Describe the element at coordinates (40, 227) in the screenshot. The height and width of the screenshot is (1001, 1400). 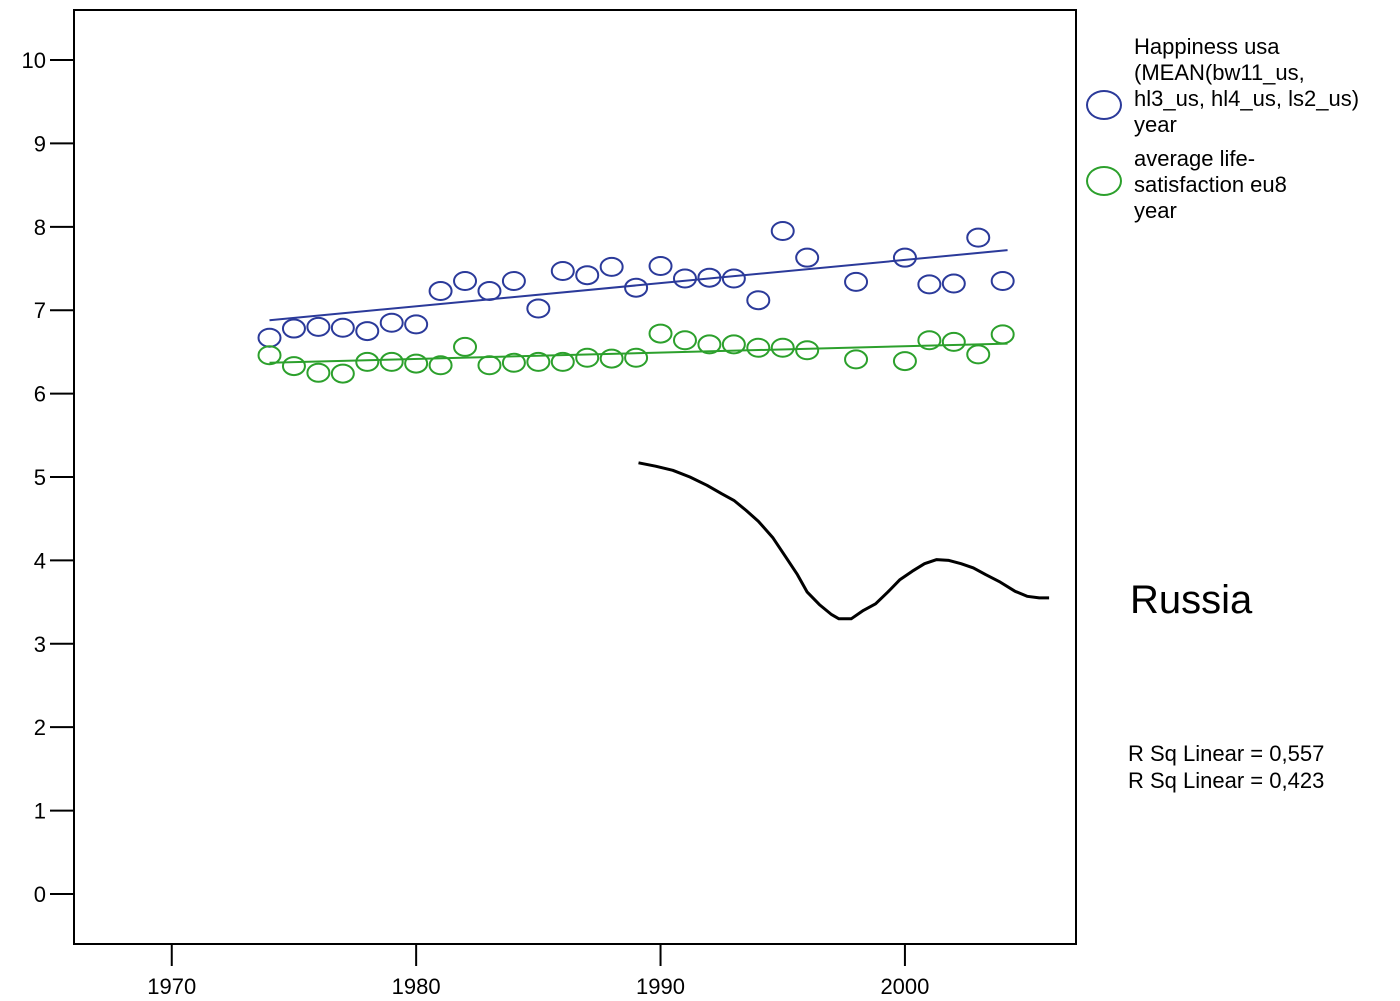
I see `y-tick-label: 8` at that location.